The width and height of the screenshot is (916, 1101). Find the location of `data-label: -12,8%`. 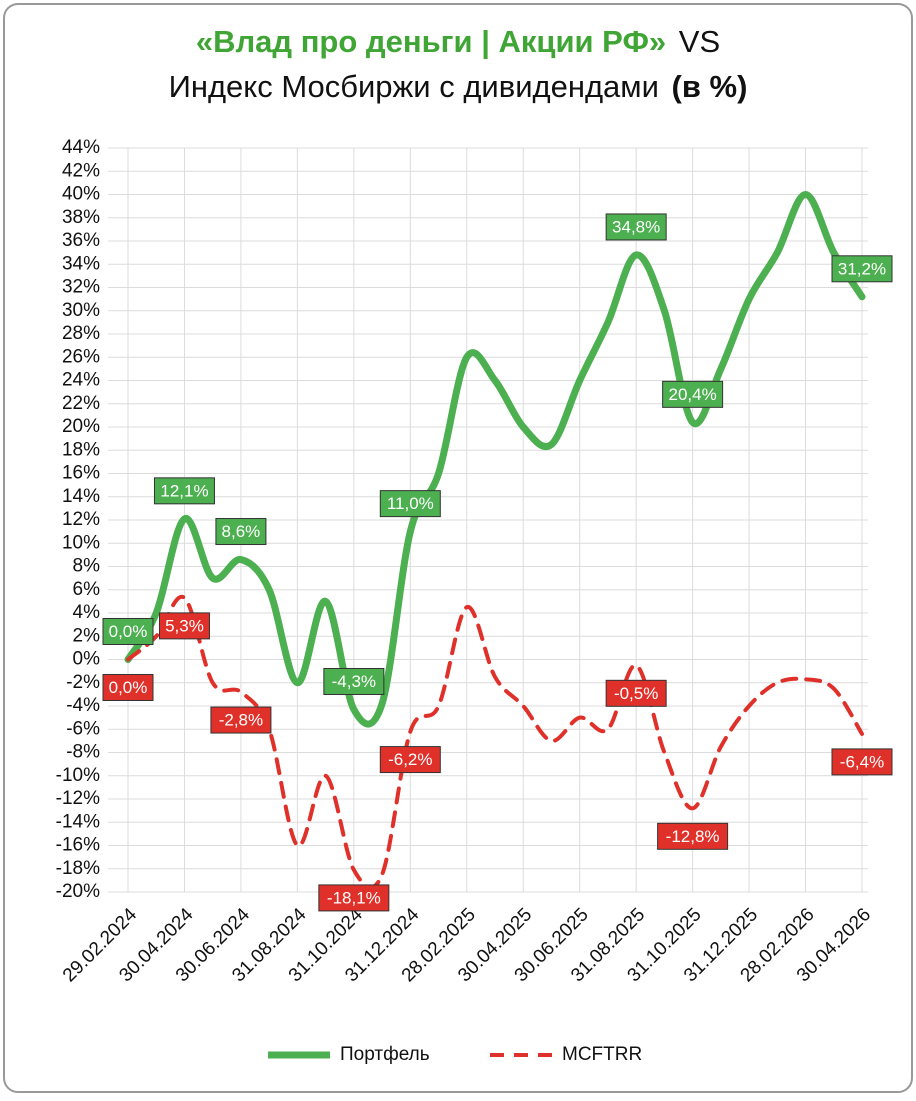

data-label: -12,8% is located at coordinates (693, 836).